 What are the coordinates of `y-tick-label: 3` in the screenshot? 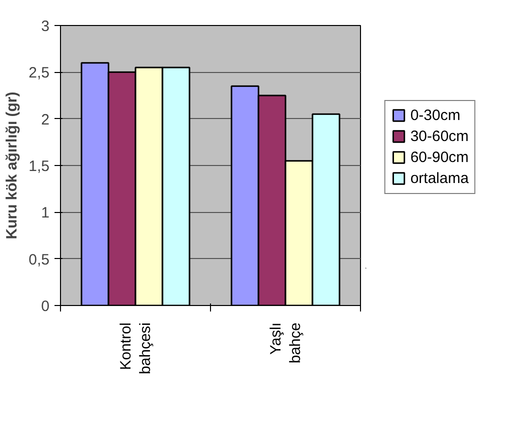 It's located at (45, 26).